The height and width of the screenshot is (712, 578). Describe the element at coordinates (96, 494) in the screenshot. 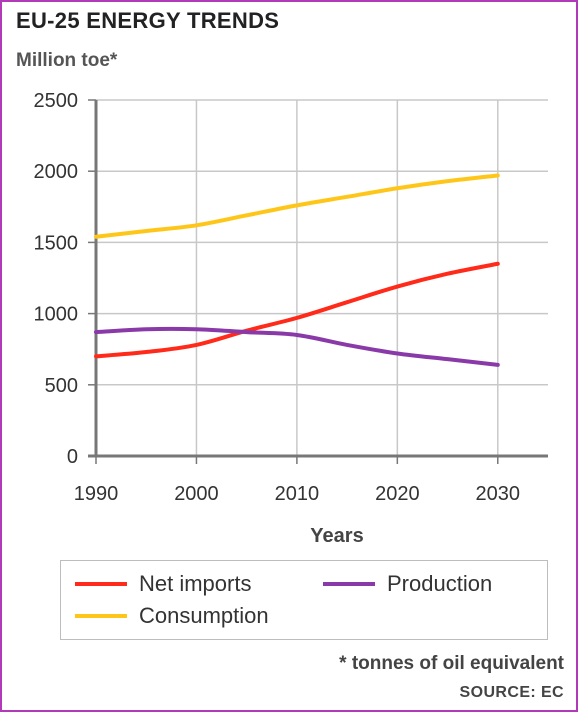

I see `x-tick-label-1990: 1990` at that location.